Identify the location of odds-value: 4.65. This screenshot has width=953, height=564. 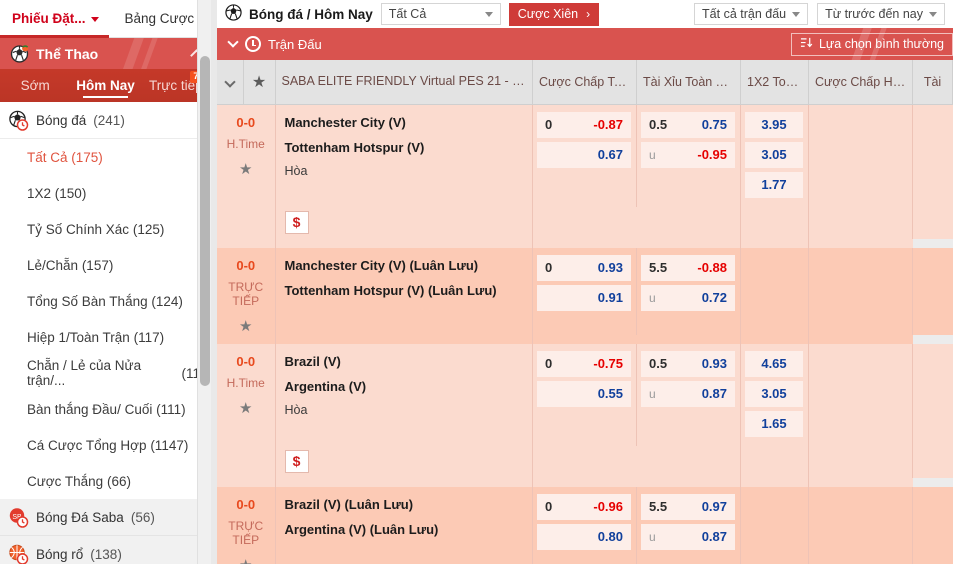
(774, 363).